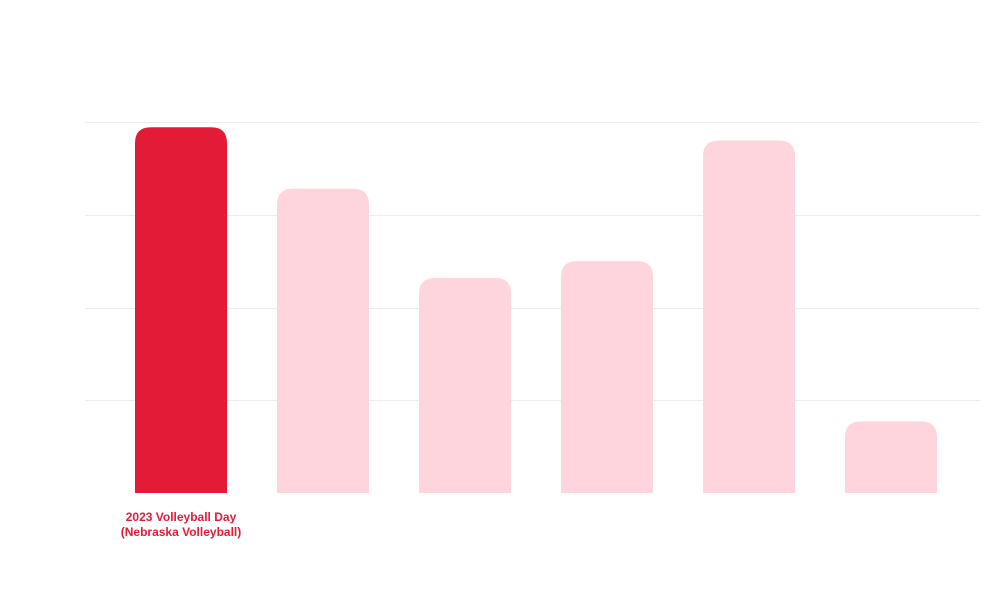 The image size is (1000, 600). Describe the element at coordinates (181, 517) in the screenshot. I see `category-label-line: 2023 Volleyball Day` at that location.